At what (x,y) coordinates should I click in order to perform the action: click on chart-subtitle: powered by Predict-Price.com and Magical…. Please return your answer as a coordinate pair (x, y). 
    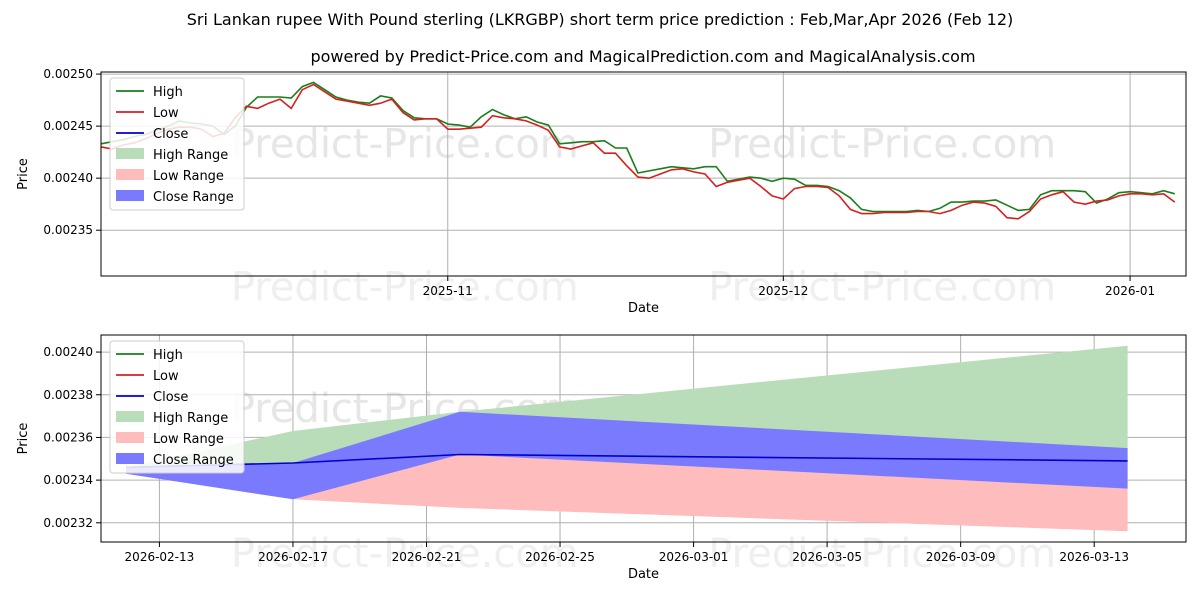
    Looking at the image, I should click on (642, 56).